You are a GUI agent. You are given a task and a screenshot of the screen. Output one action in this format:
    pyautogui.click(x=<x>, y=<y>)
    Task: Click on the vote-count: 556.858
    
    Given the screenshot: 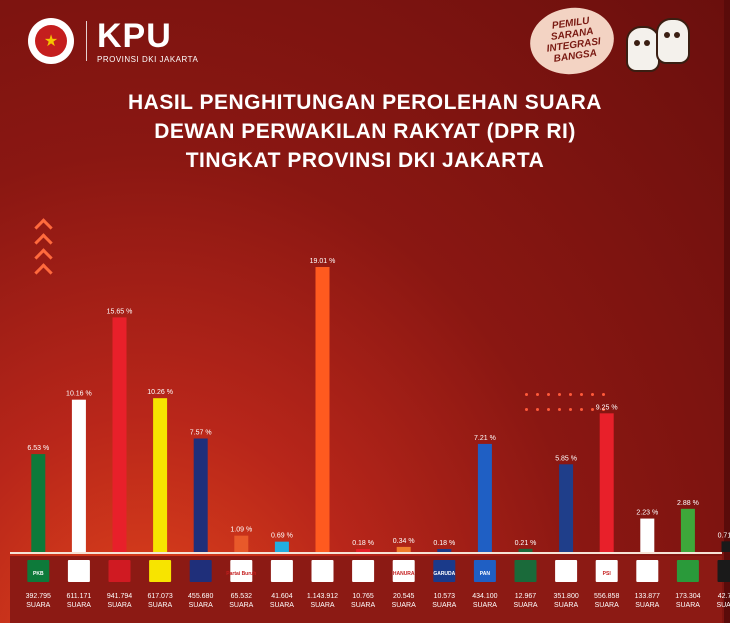 What is the action you would take?
    pyautogui.click(x=606, y=596)
    